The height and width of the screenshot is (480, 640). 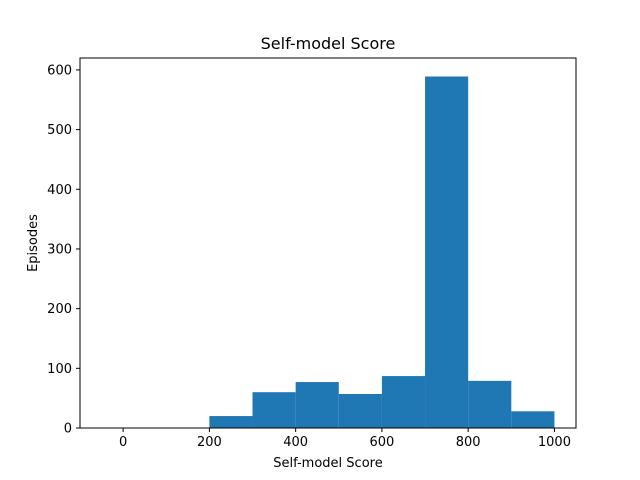 I want to click on x-tick-label: 200, so click(x=209, y=442).